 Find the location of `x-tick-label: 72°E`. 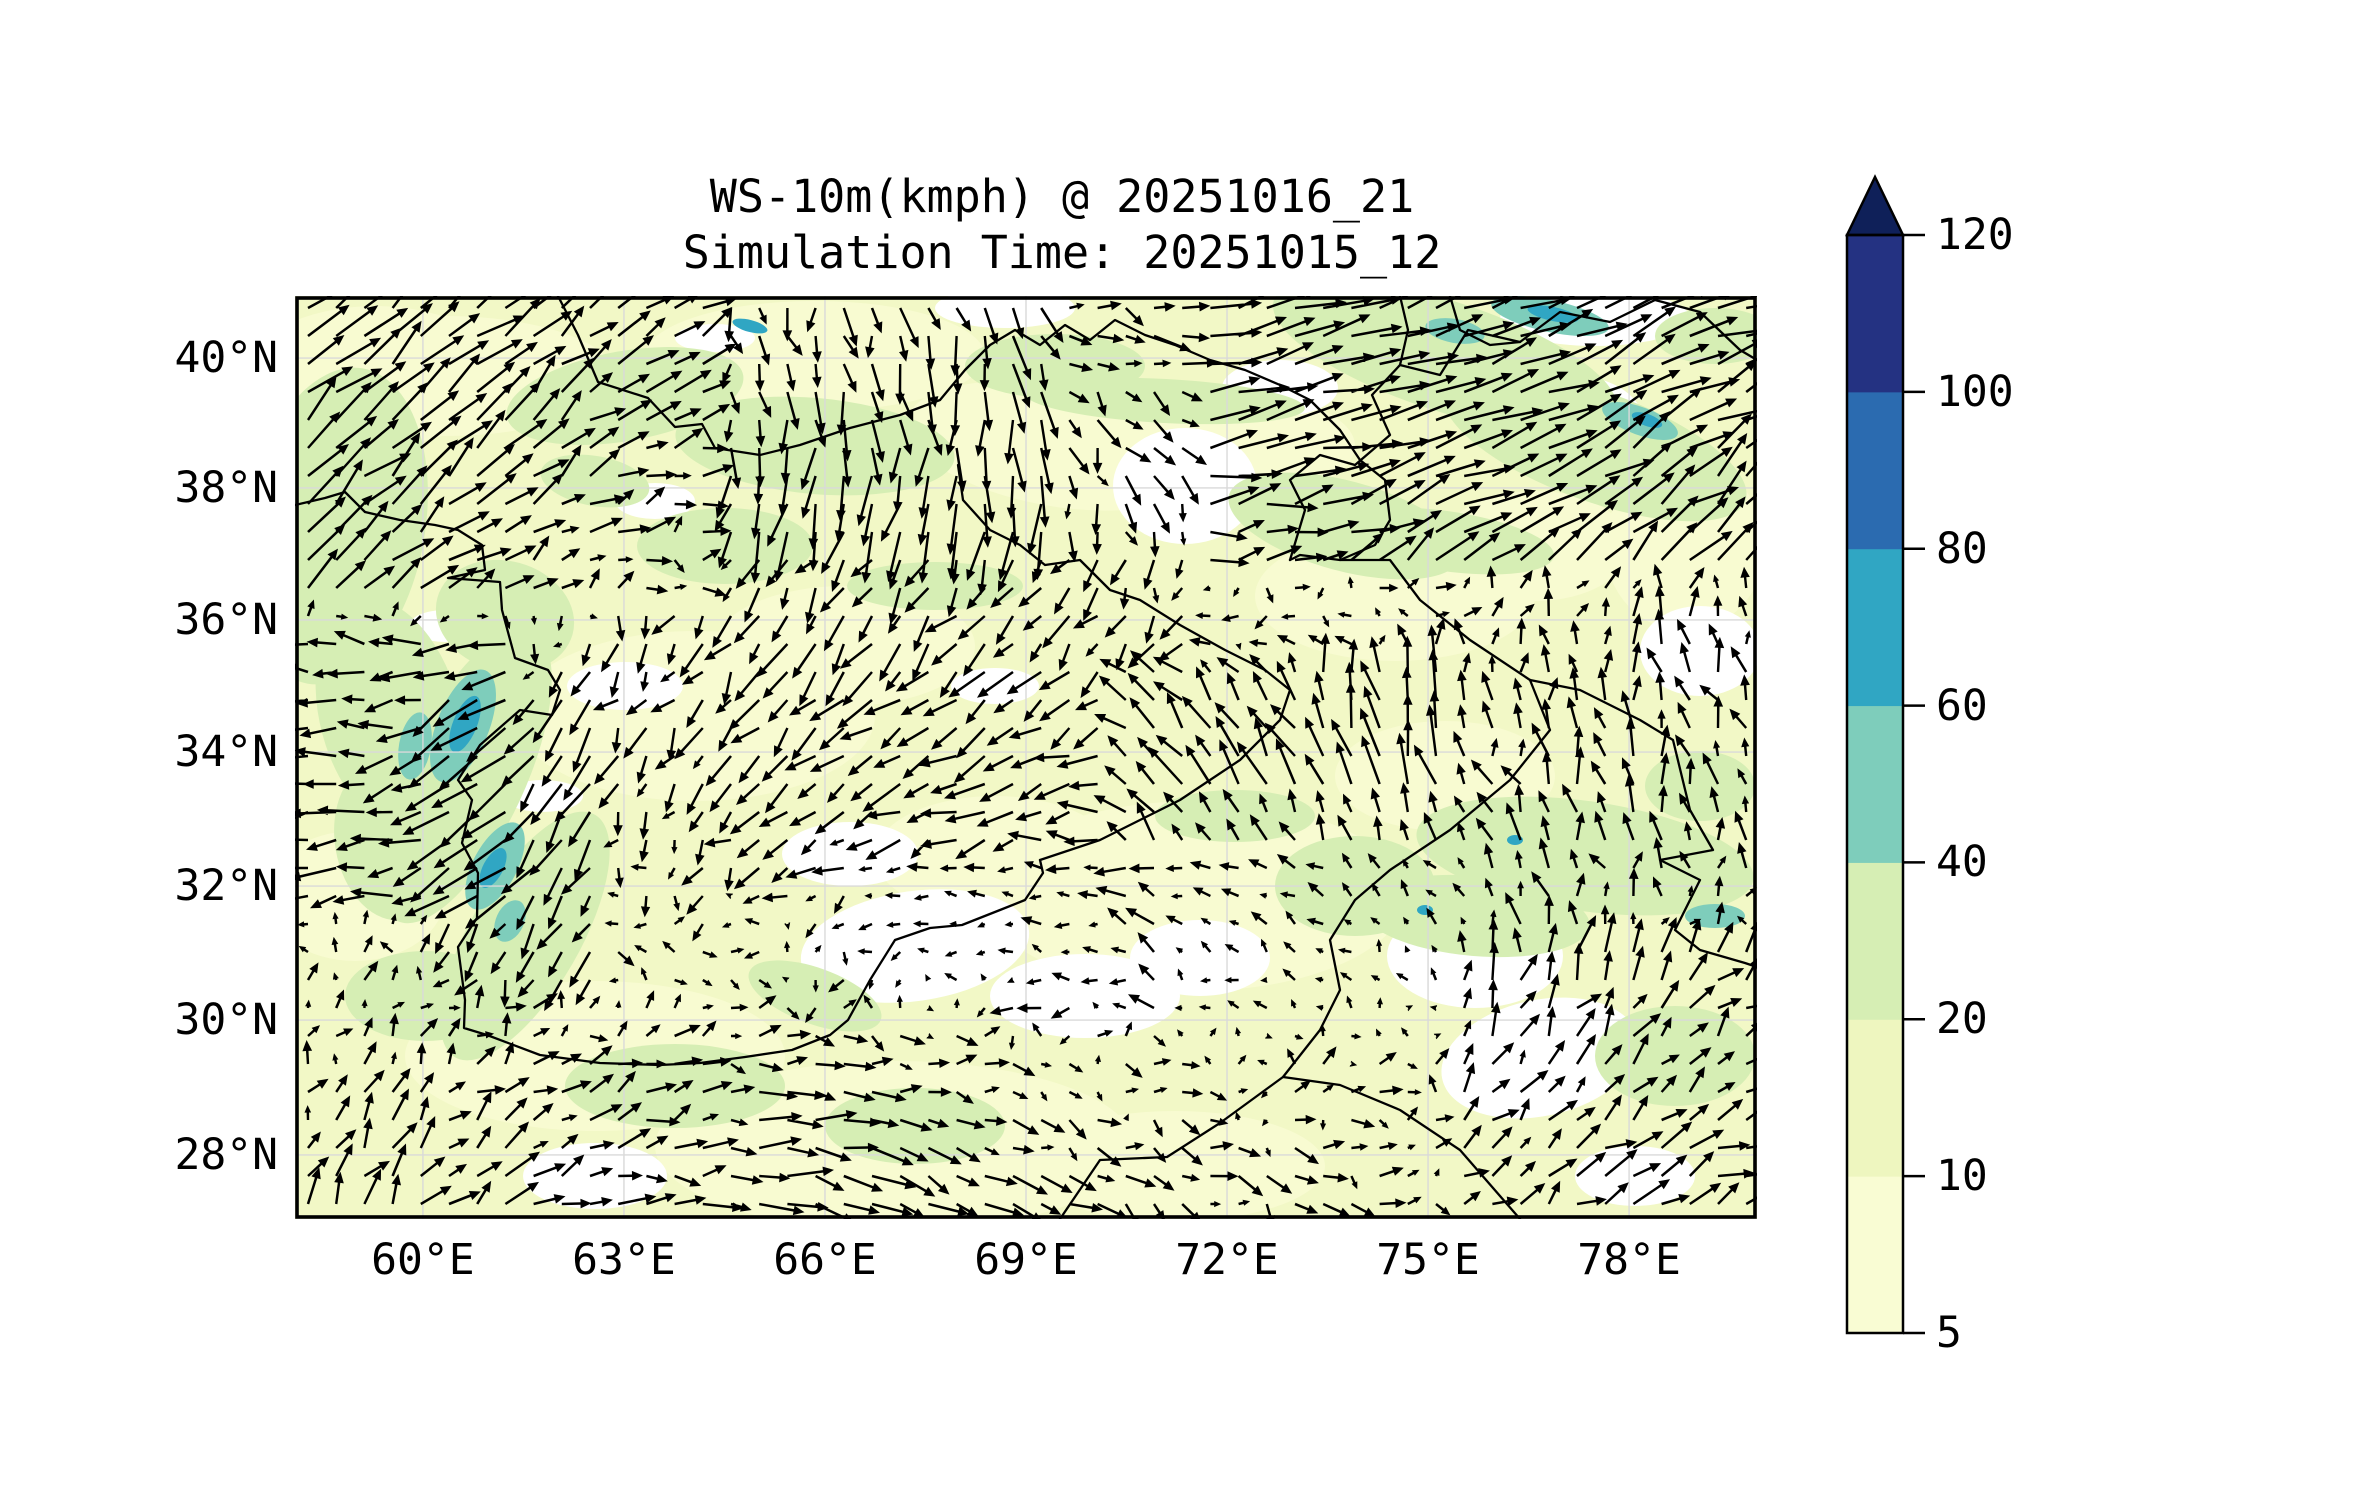

x-tick-label: 72°E is located at coordinates (1227, 1260).